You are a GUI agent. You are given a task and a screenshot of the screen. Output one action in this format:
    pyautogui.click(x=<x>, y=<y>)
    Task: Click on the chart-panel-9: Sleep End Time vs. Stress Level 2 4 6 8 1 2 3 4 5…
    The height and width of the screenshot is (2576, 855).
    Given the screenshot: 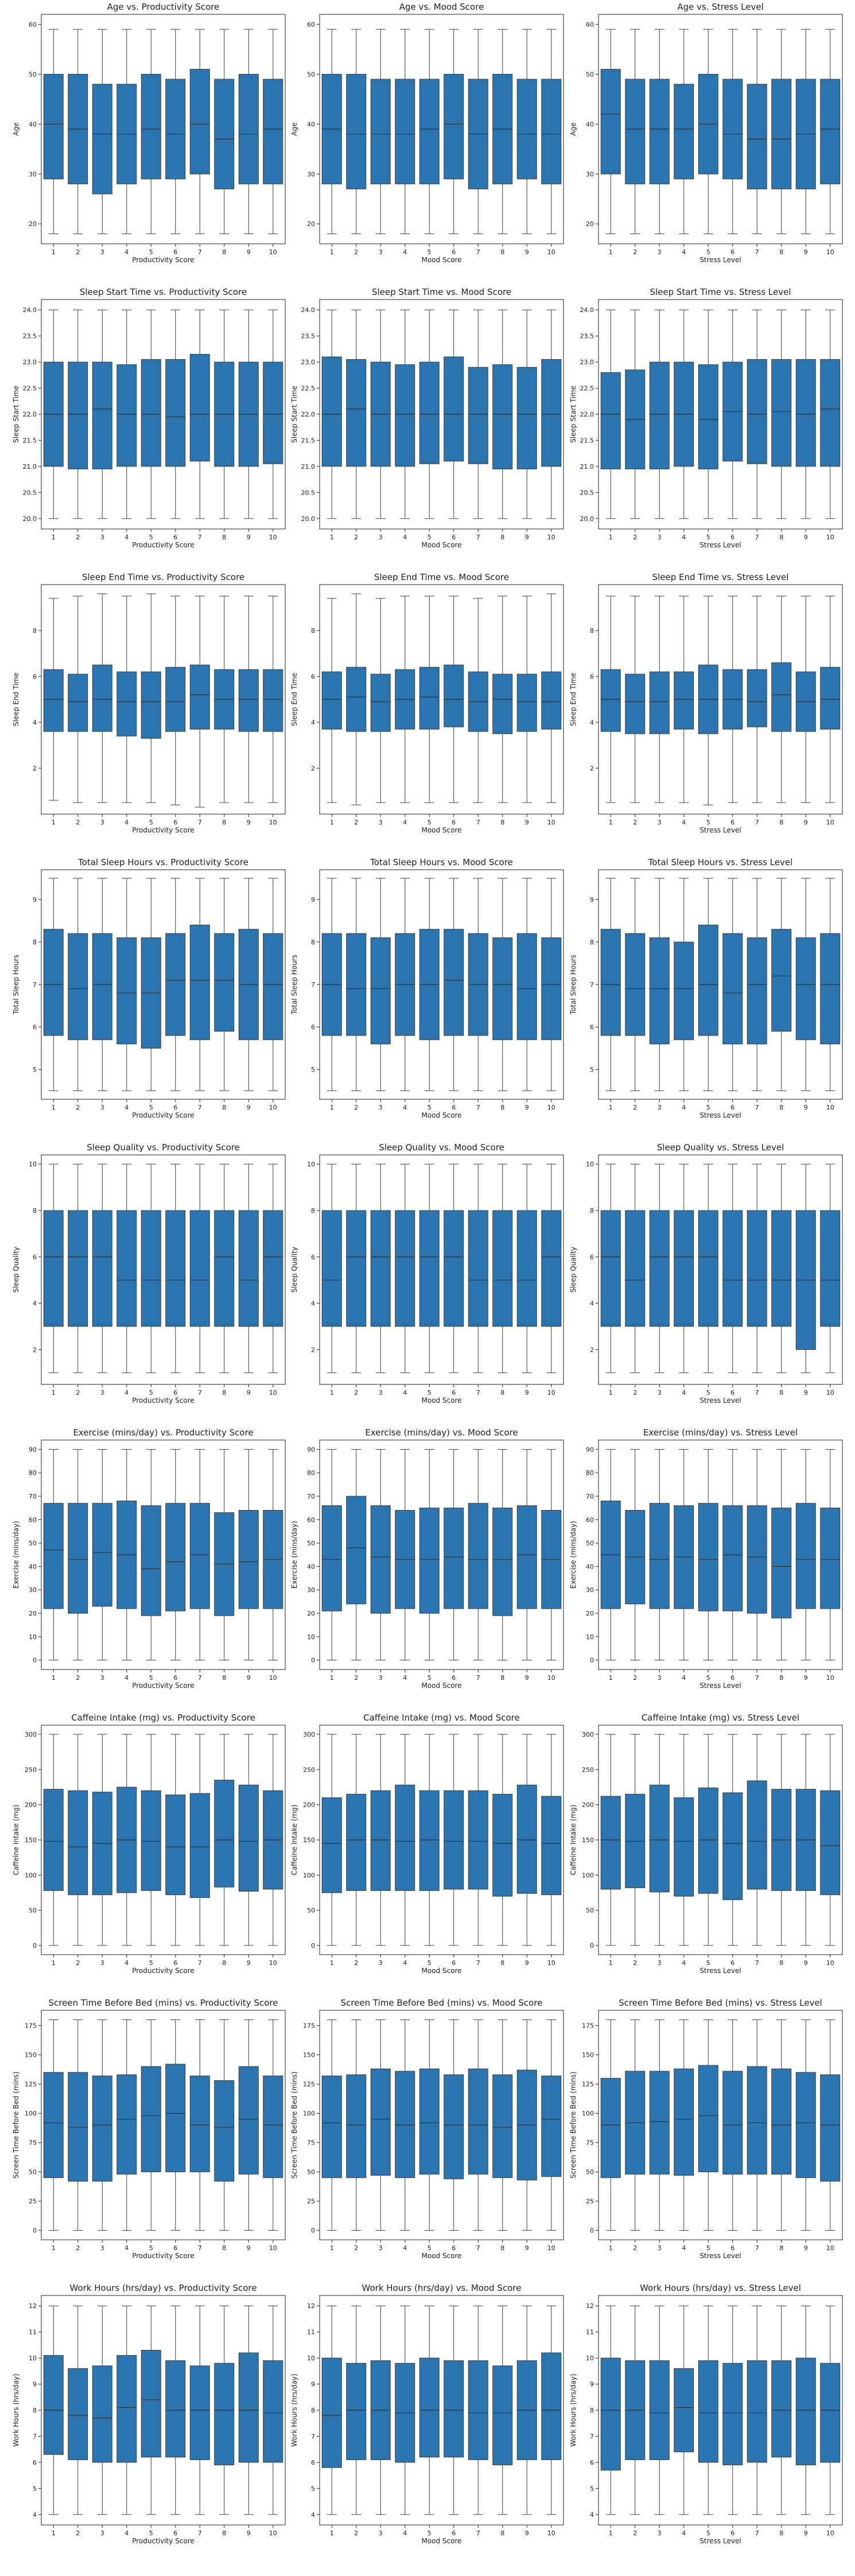 What is the action you would take?
    pyautogui.click(x=706, y=703)
    